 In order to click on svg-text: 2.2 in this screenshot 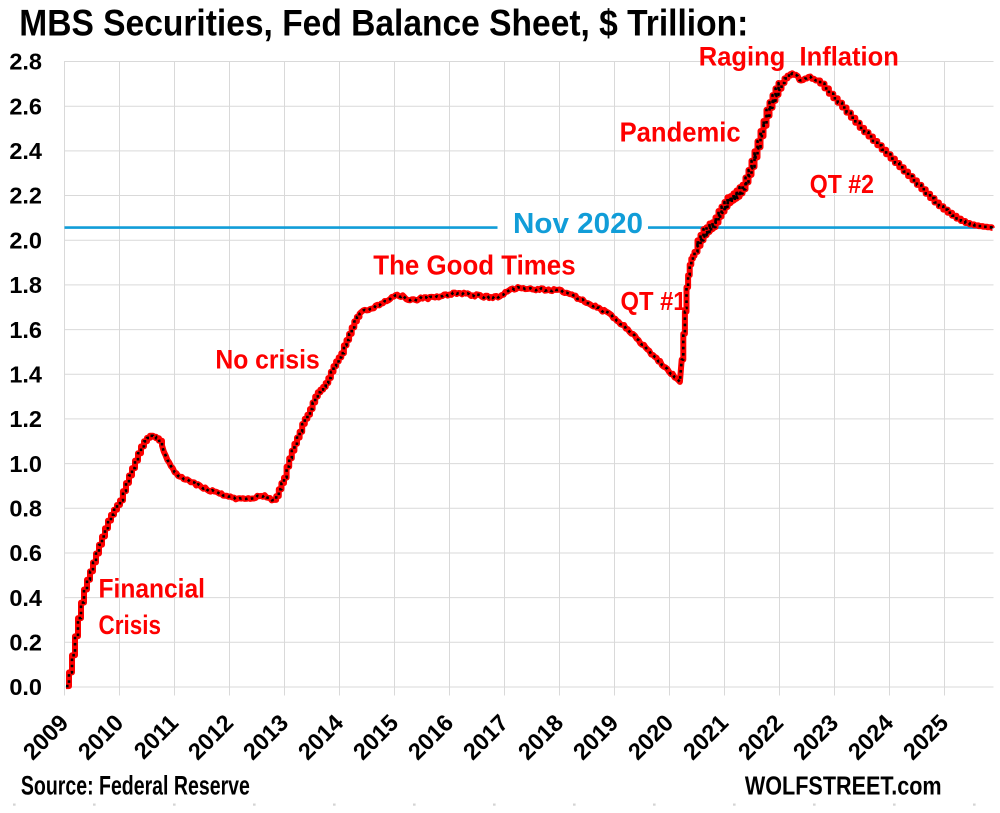, I will do `click(25, 196)`.